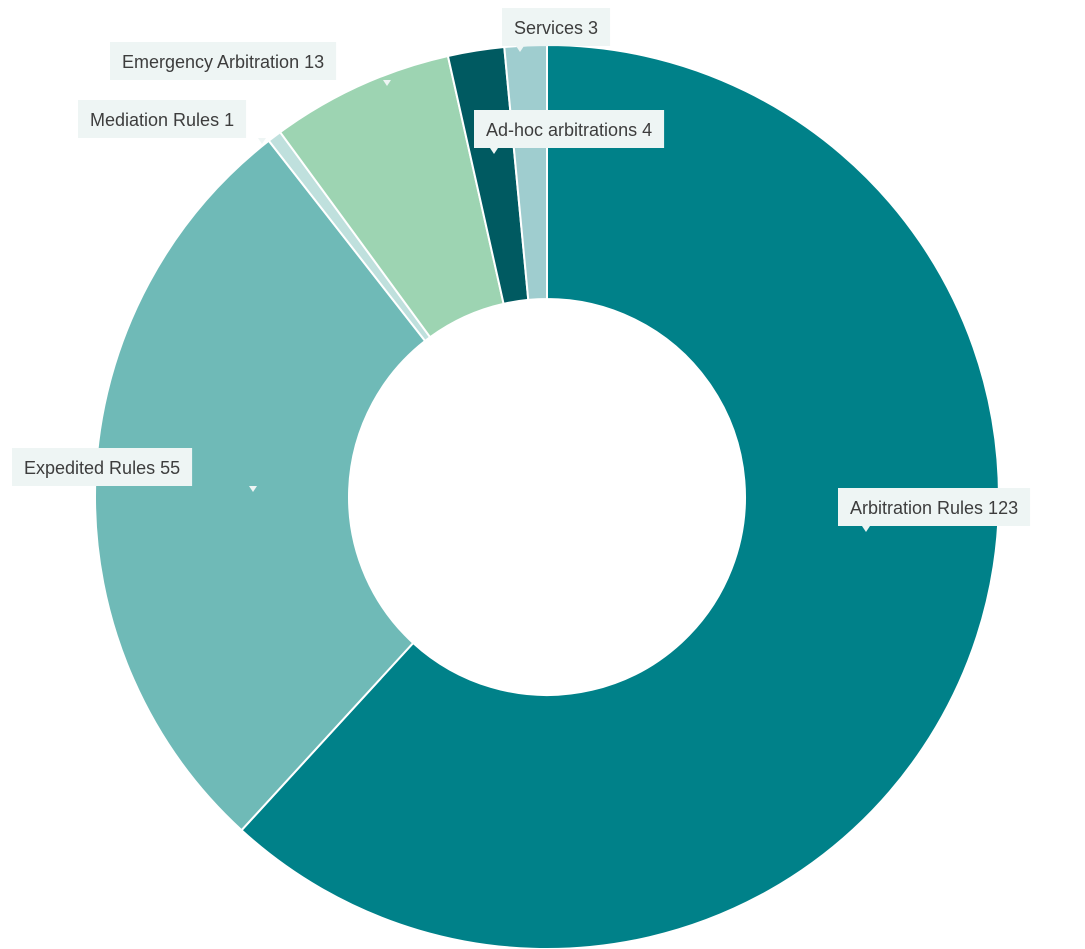 The width and height of the screenshot is (1085, 949). I want to click on data-label-expedited-rules: Expedited Rules 55, so click(134, 470).